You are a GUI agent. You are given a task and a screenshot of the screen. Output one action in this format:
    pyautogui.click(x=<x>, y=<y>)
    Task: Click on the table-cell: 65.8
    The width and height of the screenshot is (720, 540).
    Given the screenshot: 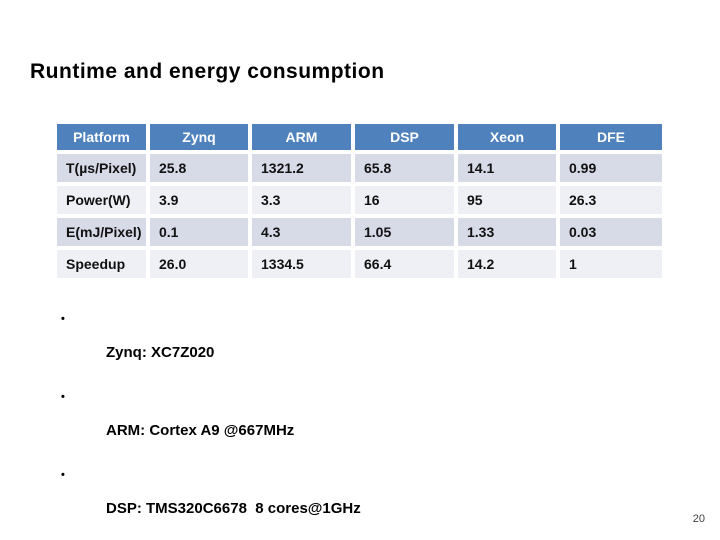 What is the action you would take?
    pyautogui.click(x=404, y=168)
    